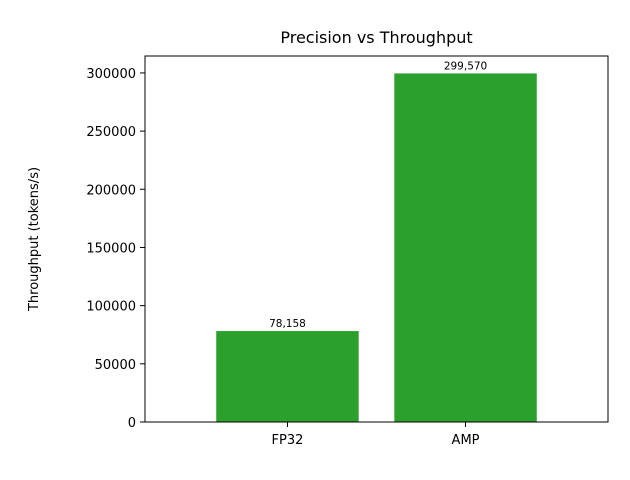 This screenshot has height=480, width=630. I want to click on x-tick-label: AMP, so click(466, 440).